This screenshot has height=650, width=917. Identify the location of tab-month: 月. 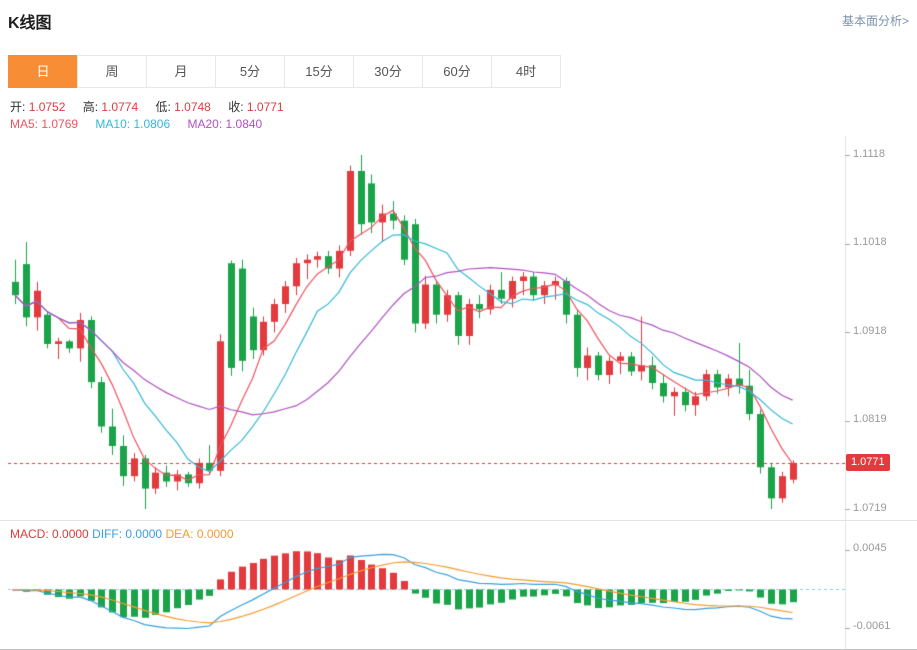
(181, 71).